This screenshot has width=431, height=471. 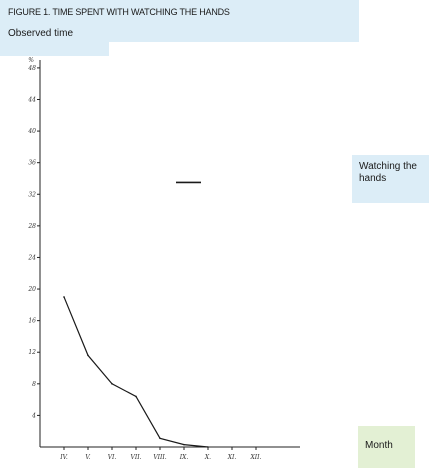 What do you see at coordinates (32, 194) in the screenshot?
I see `y-tick-label: 32` at bounding box center [32, 194].